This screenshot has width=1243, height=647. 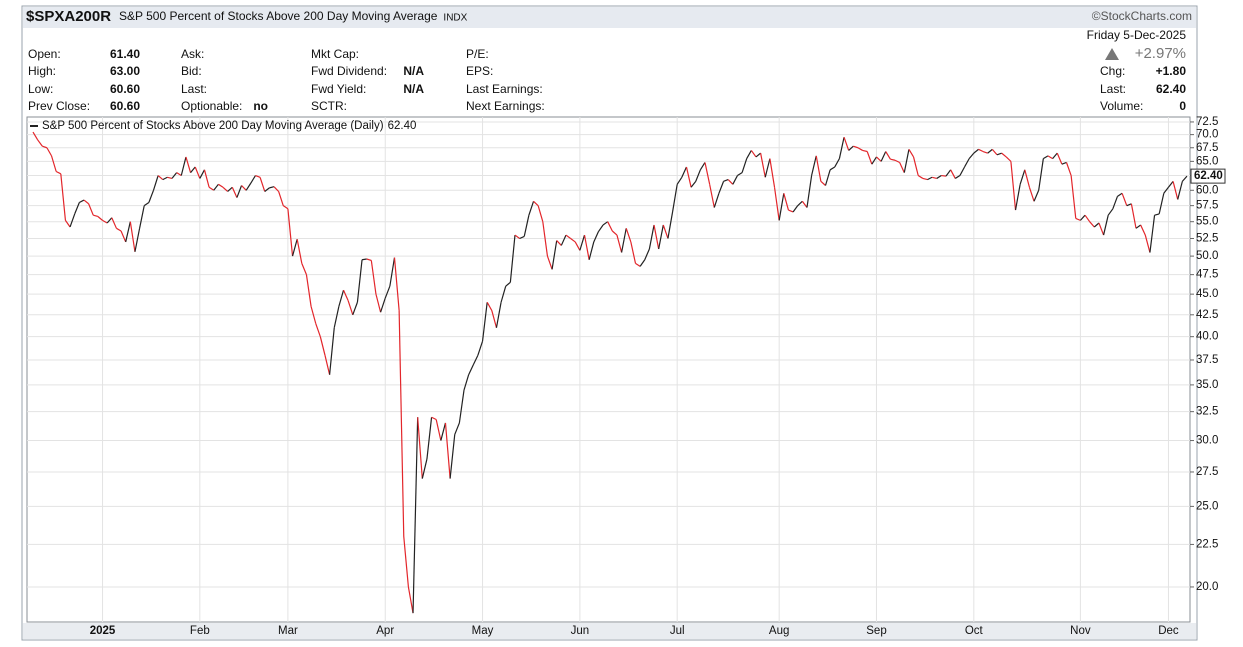 What do you see at coordinates (477, 54) in the screenshot?
I see `quote-label: P/E:` at bounding box center [477, 54].